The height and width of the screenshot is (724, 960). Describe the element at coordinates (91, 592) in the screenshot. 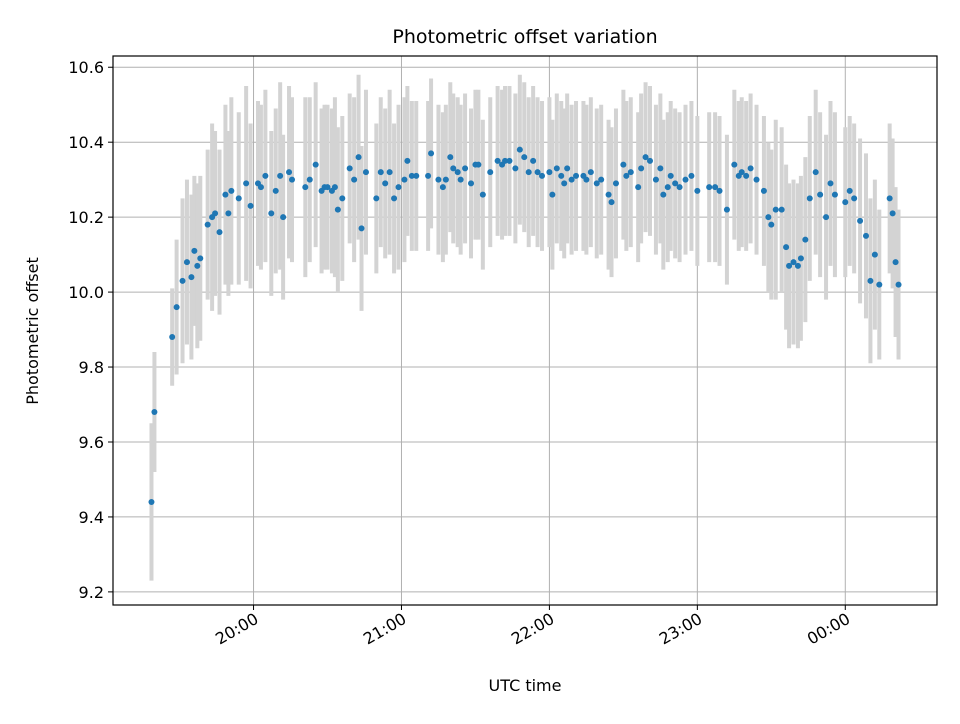

I see `y-tick-label-0: 9.2` at that location.